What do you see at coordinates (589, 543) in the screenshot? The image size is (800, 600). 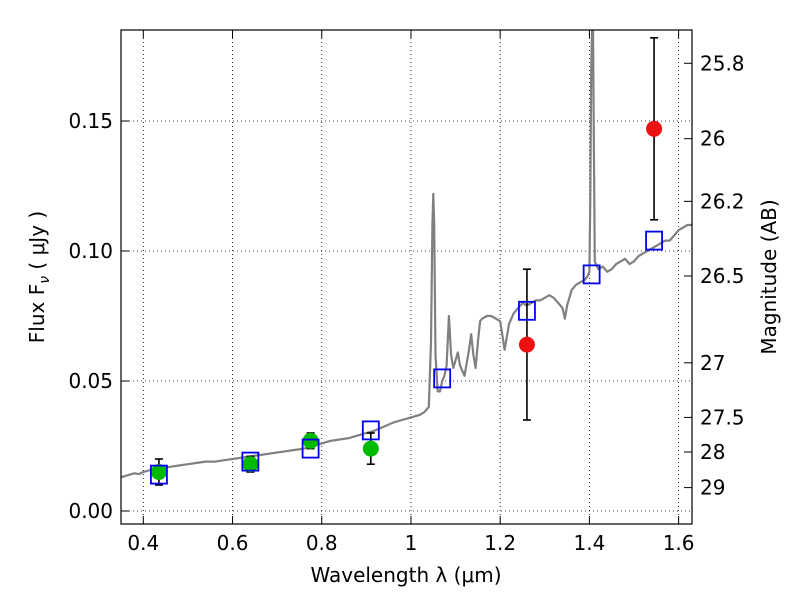 I see `x-tick-label: 1.4` at bounding box center [589, 543].